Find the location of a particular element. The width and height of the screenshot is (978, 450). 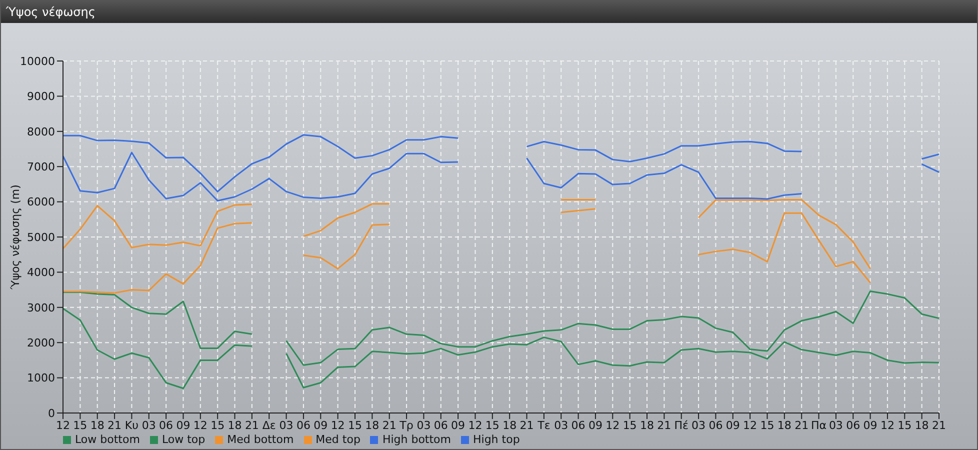

y-tick-label: 7000 is located at coordinates (41, 167).